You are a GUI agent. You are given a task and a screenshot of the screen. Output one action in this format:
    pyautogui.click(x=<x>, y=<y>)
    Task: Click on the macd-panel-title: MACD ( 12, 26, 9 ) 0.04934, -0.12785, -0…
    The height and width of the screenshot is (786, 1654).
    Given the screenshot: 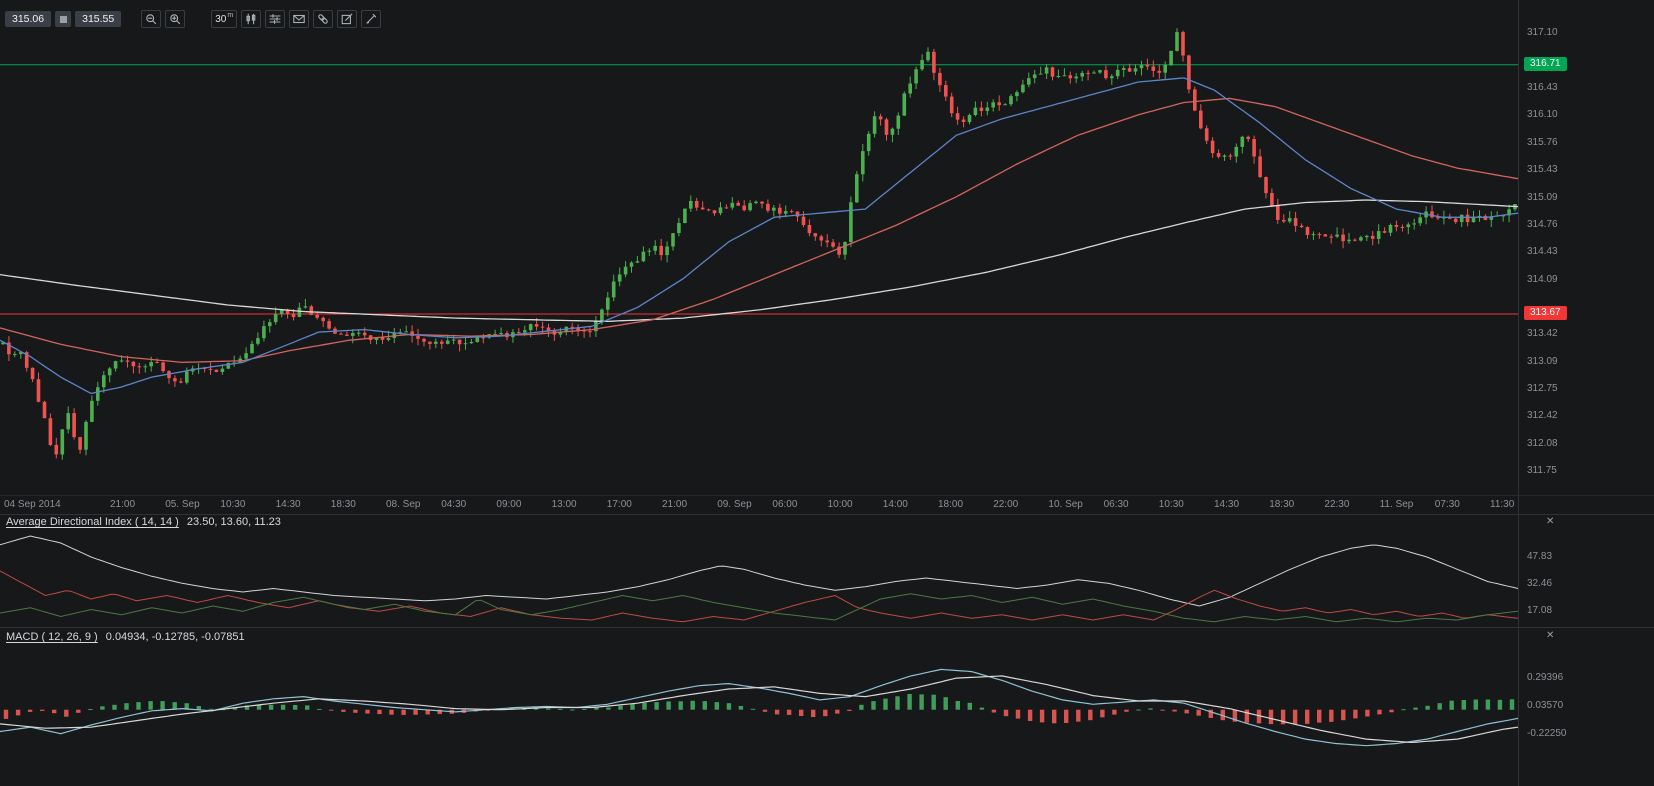 What is the action you would take?
    pyautogui.click(x=125, y=637)
    